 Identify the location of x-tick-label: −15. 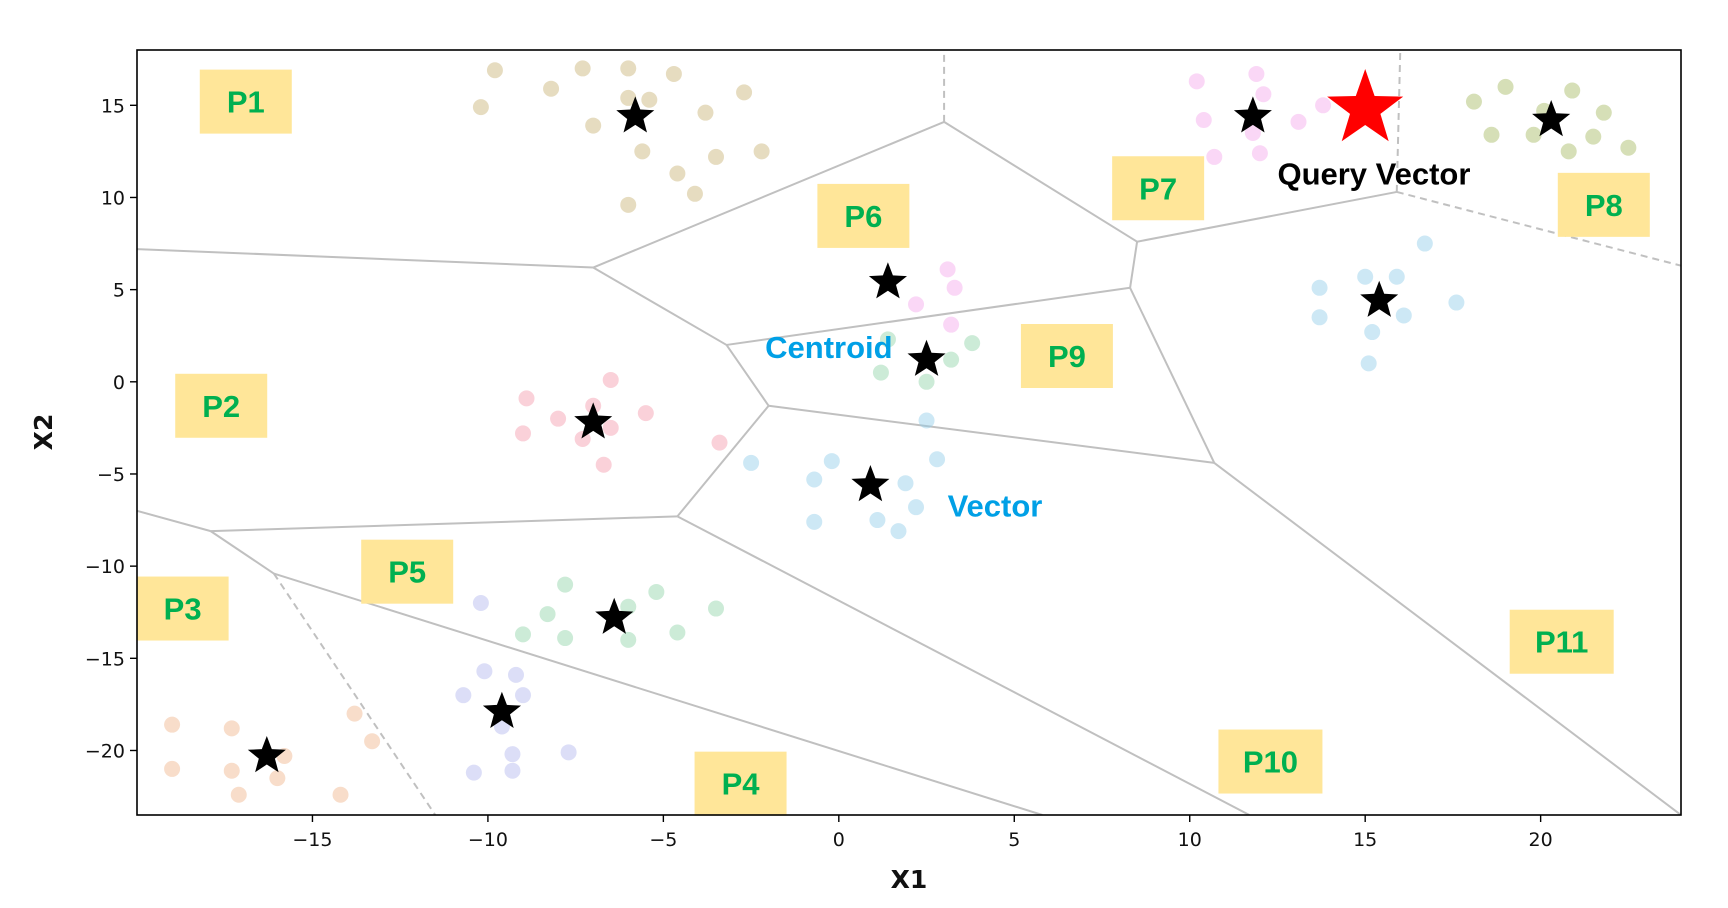
(312, 840).